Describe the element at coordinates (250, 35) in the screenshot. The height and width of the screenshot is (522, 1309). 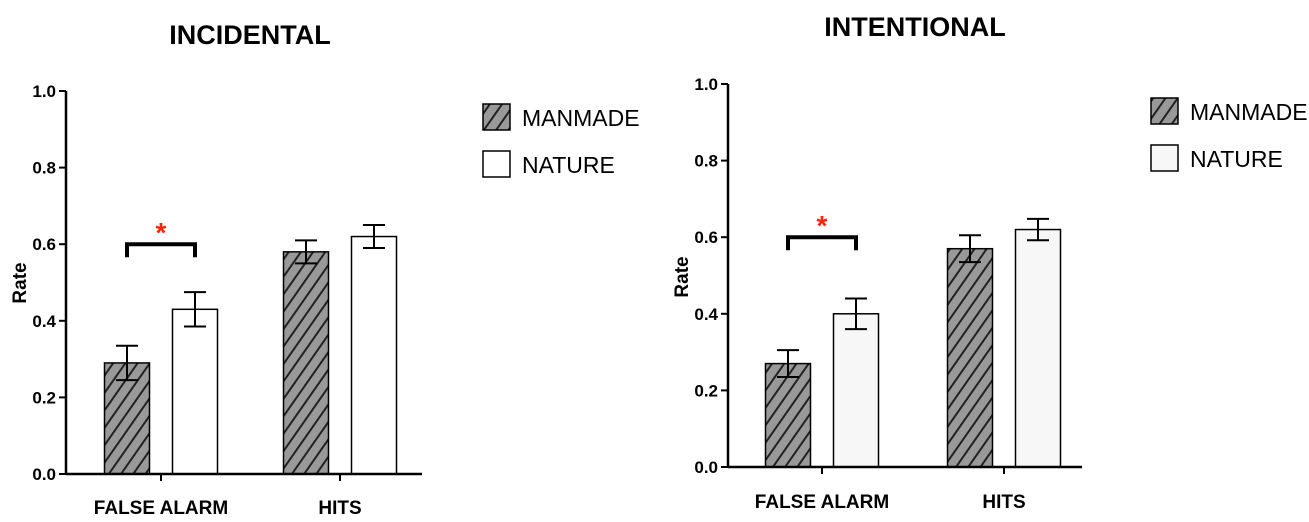
I see `chart-title: INCIDENTAL` at that location.